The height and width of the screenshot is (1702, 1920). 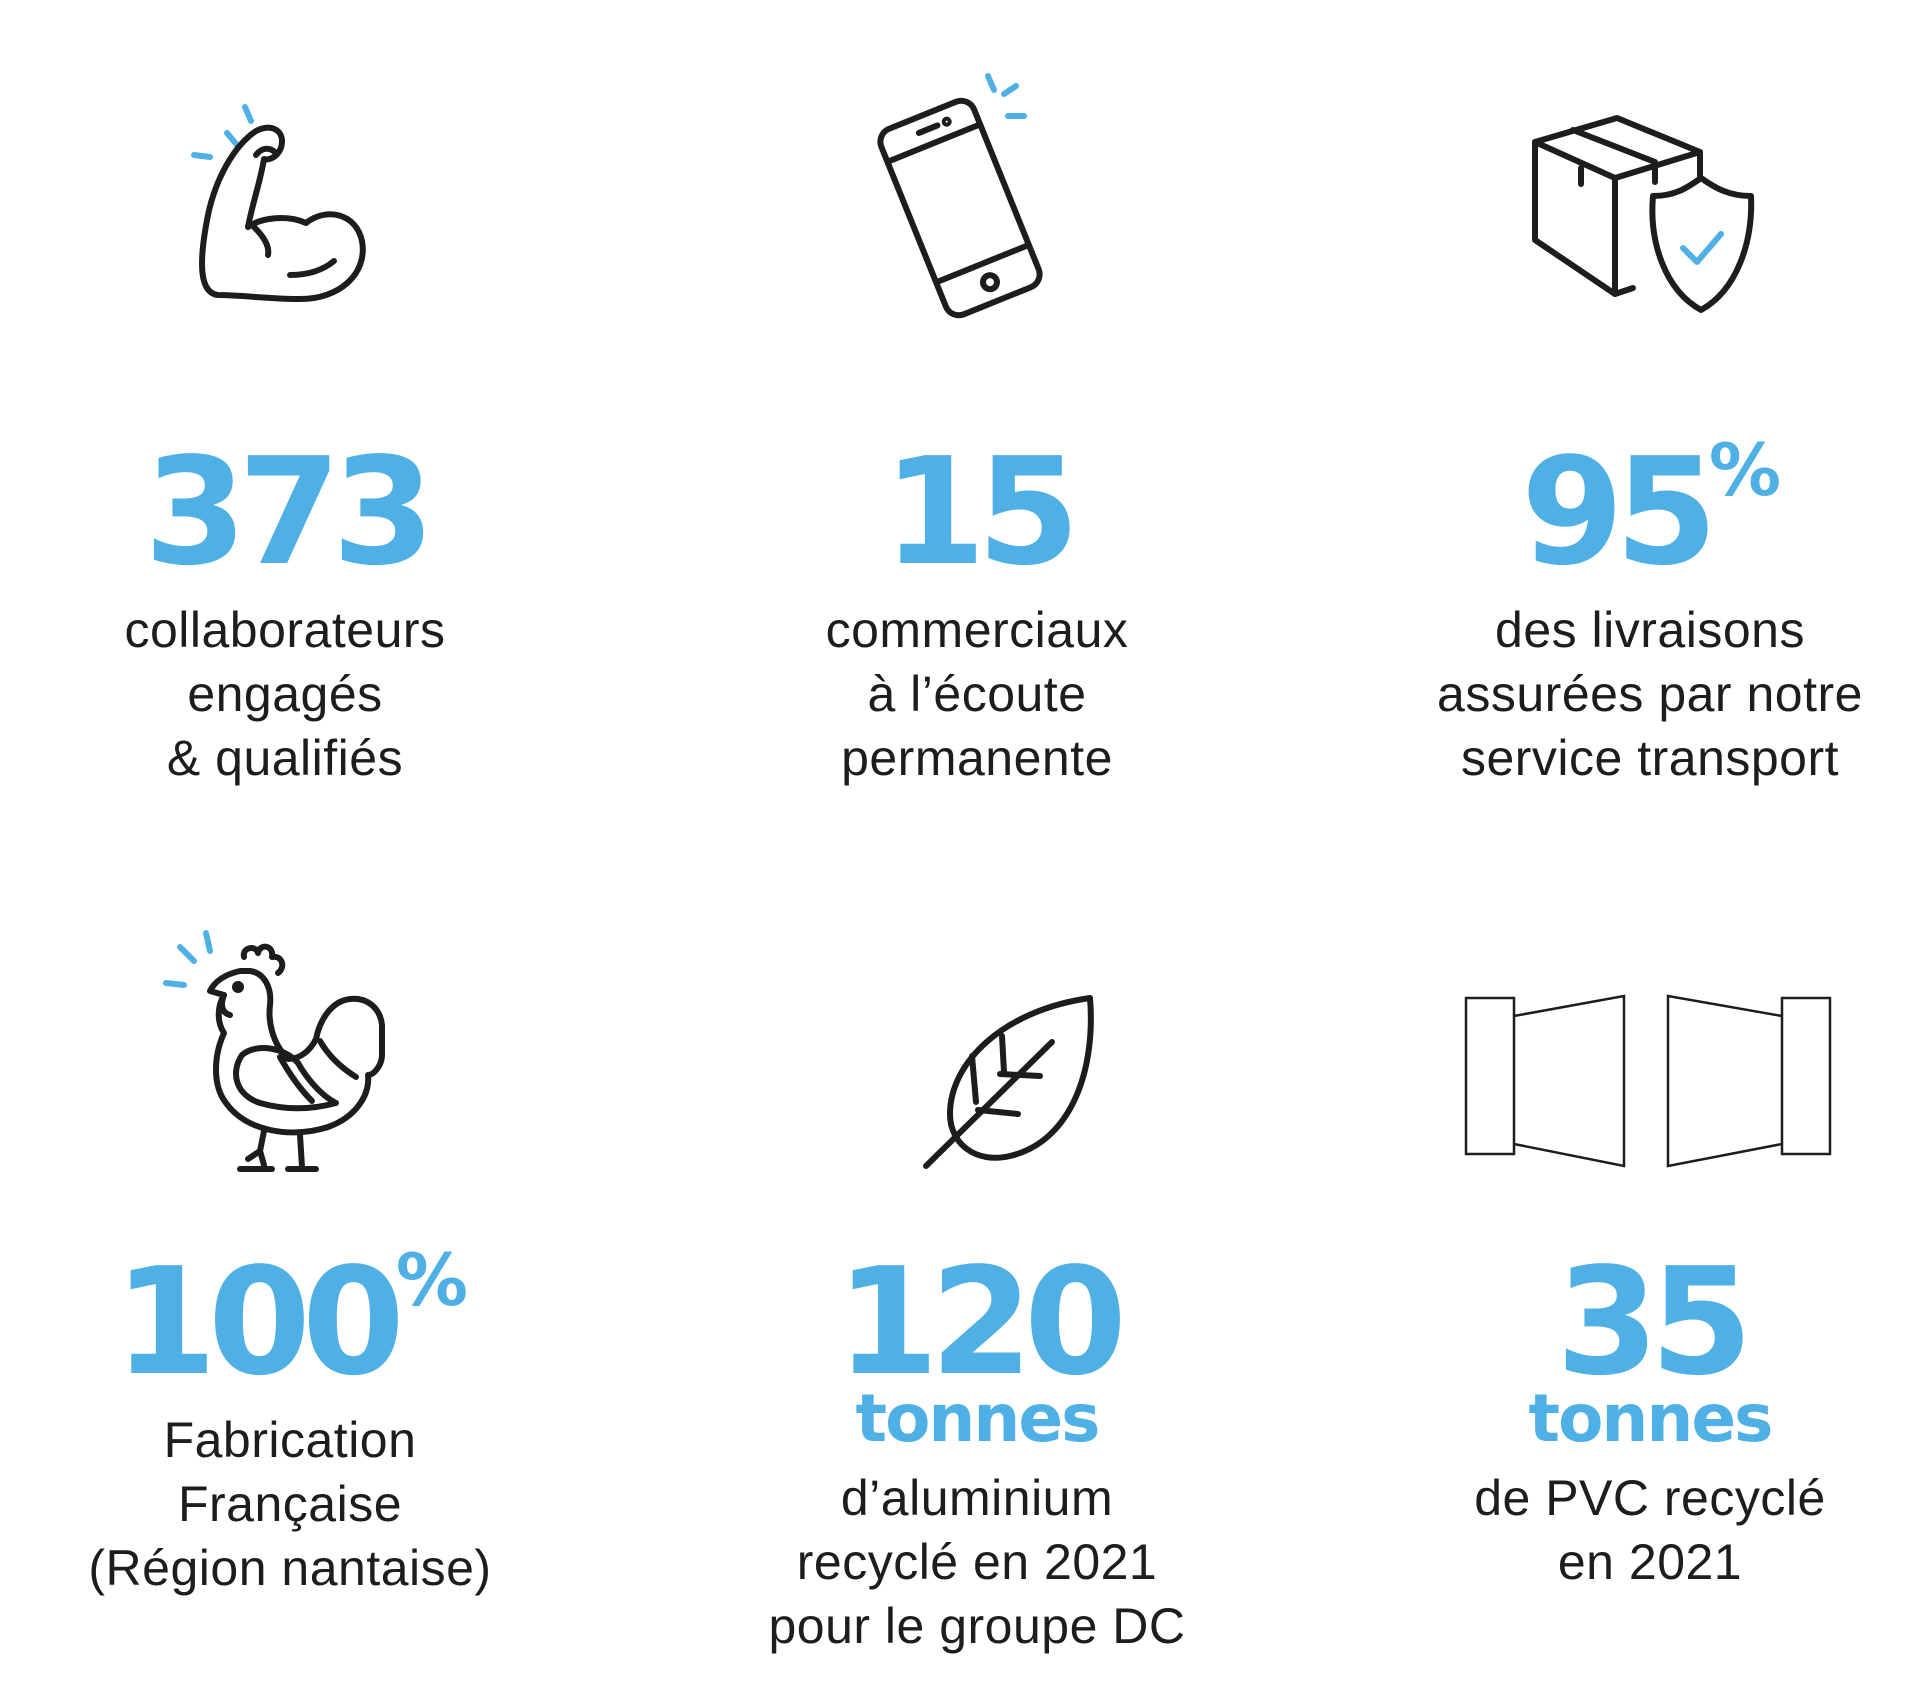 What do you see at coordinates (981, 512) in the screenshot?
I see `stat-value: 15` at bounding box center [981, 512].